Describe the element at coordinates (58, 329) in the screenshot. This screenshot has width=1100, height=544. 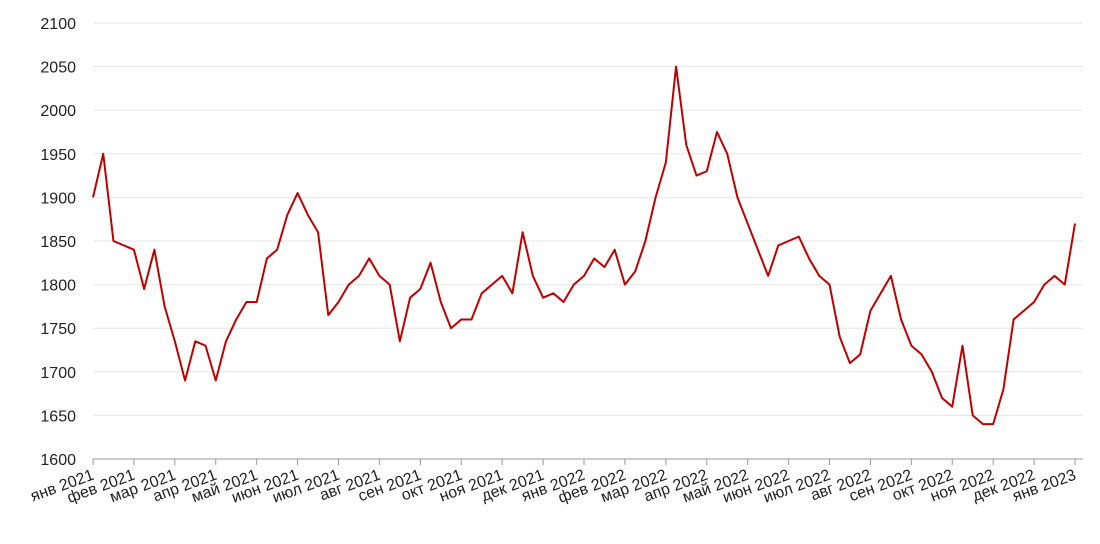
I see `y-tick-label: 1750` at that location.